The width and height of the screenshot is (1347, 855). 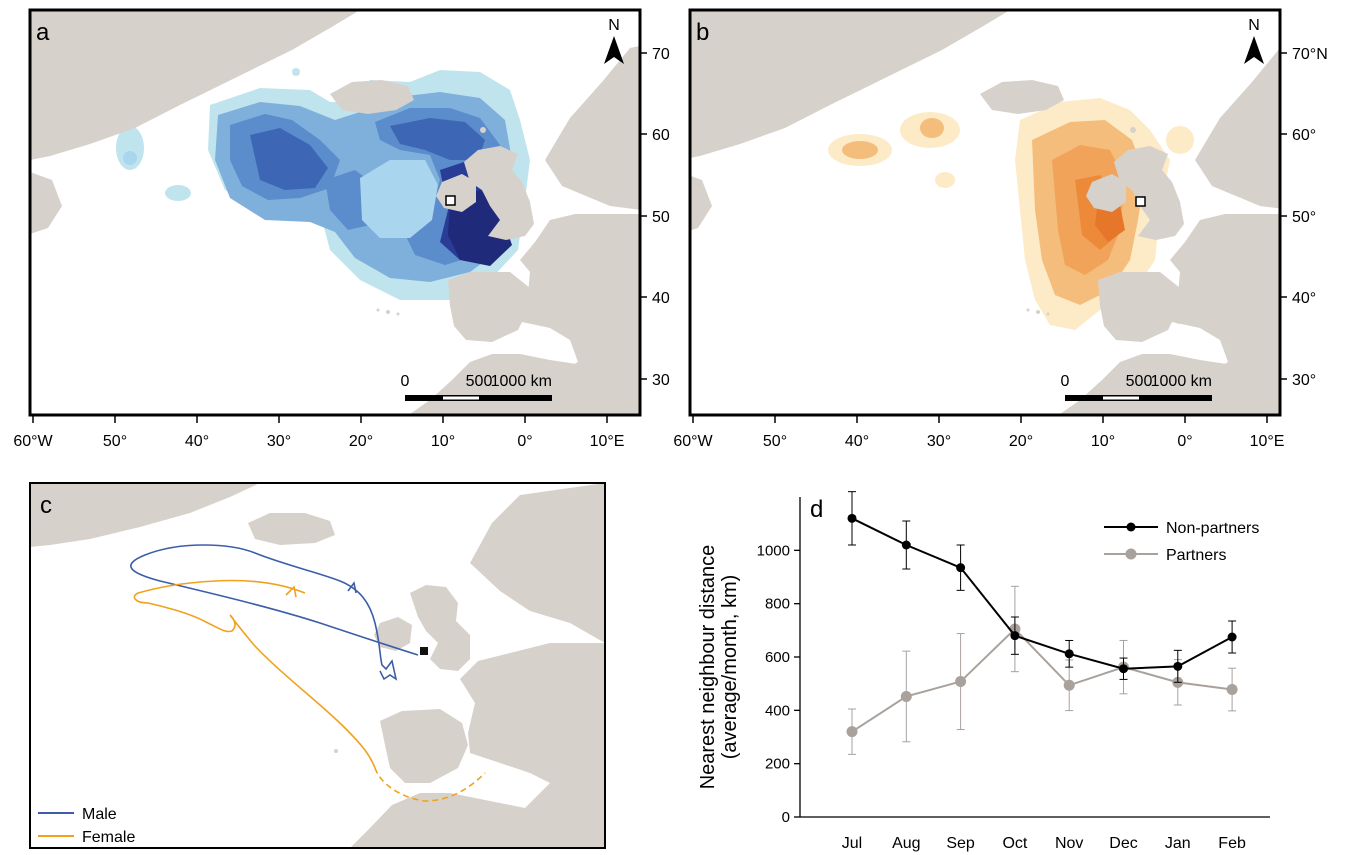 I want to click on legend-marker, so click(x=1131, y=554).